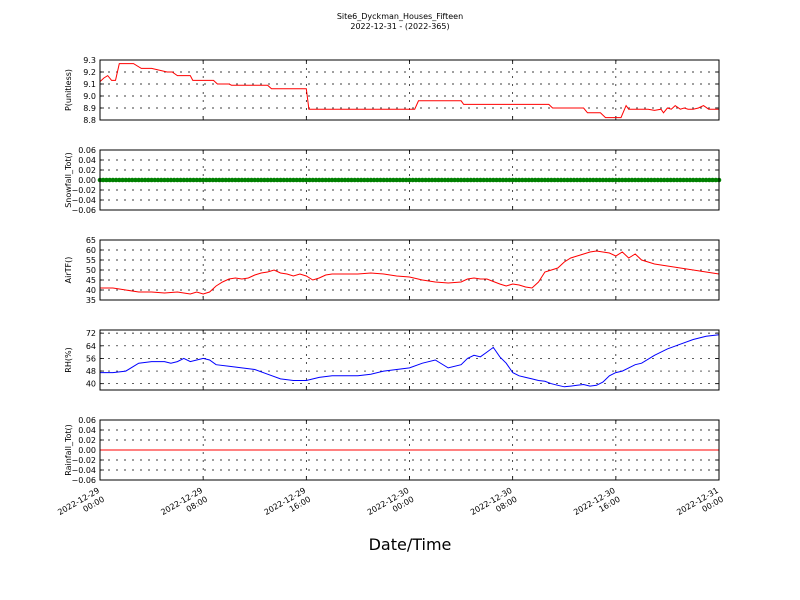 Image resolution: width=800 pixels, height=600 pixels. I want to click on y-tick-label: 0.04, so click(87, 160).